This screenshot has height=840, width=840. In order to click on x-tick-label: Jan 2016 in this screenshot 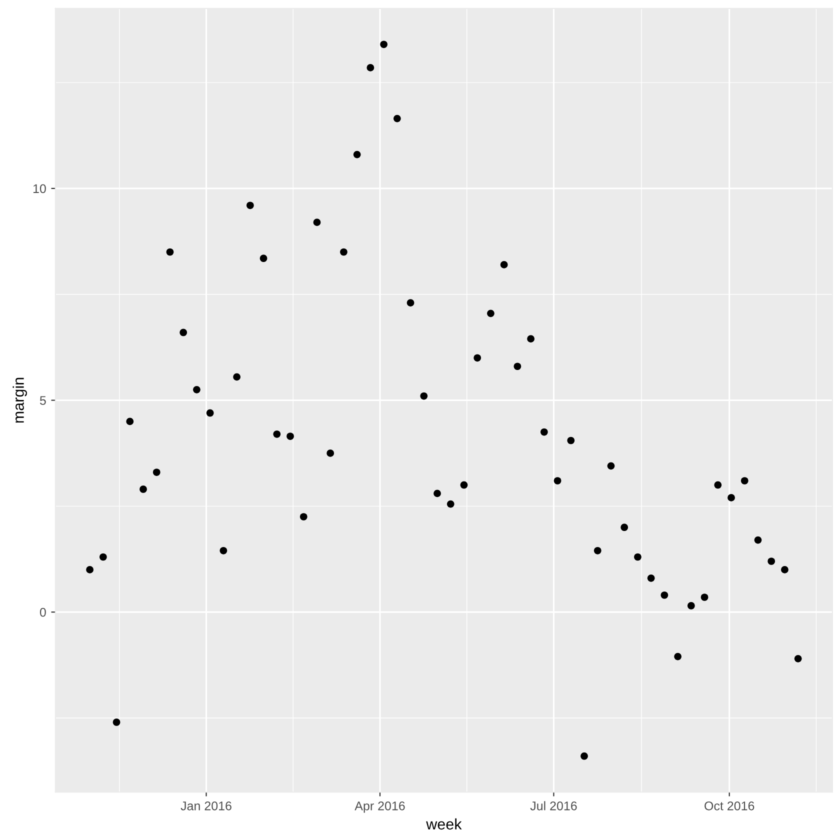, I will do `click(206, 805)`.